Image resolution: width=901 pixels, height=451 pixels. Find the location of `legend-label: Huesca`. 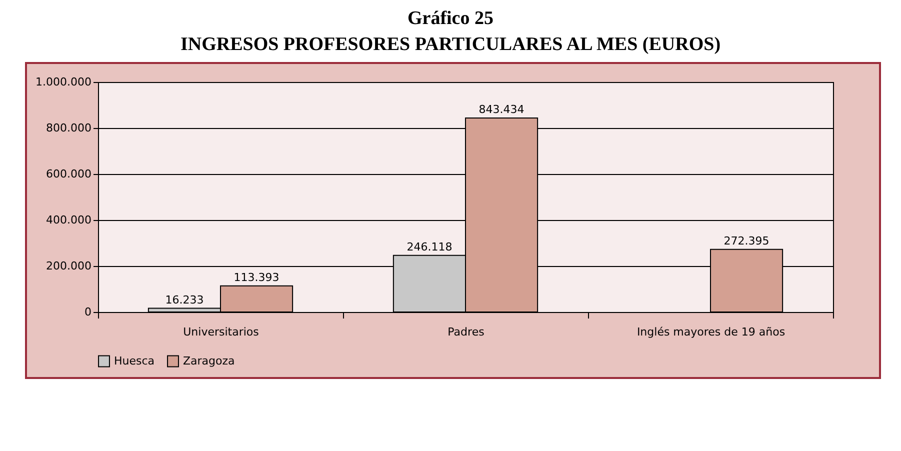

legend-label: Huesca is located at coordinates (134, 361).